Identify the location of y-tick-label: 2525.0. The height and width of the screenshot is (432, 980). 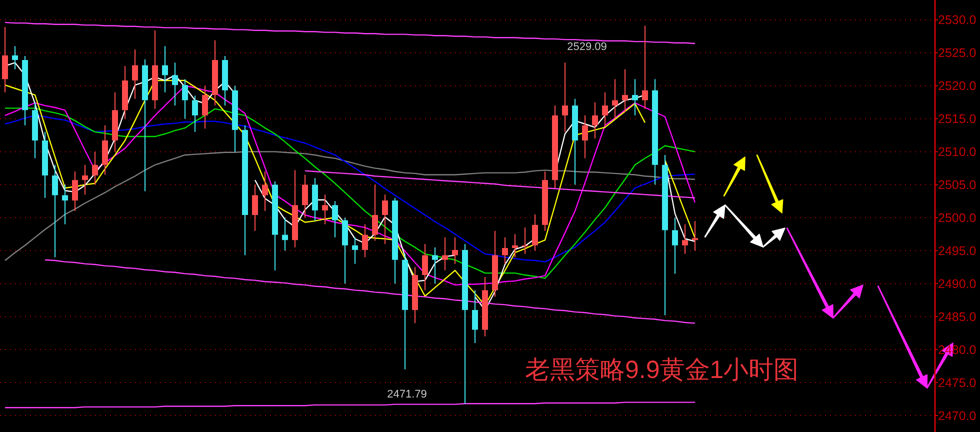
(957, 53).